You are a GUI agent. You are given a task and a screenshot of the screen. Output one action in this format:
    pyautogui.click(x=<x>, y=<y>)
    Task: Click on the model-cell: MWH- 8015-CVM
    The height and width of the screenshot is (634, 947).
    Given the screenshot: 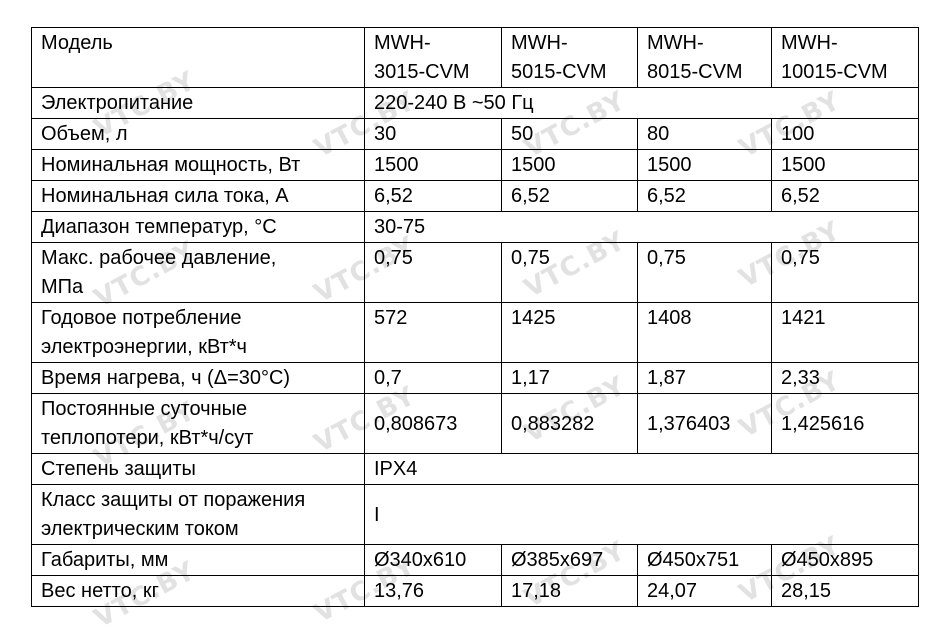 What is the action you would take?
    pyautogui.click(x=704, y=57)
    